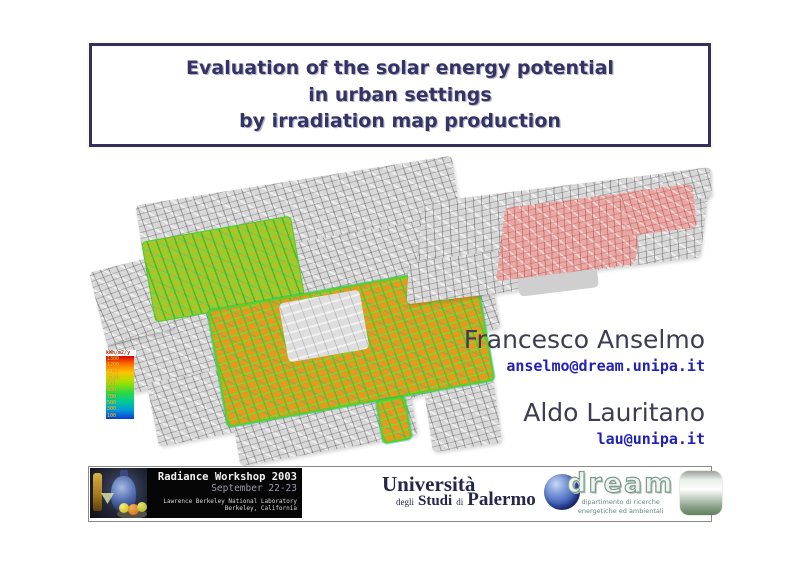 The image size is (800, 565). I want to click on bottle-neck-shape, so click(124, 475).